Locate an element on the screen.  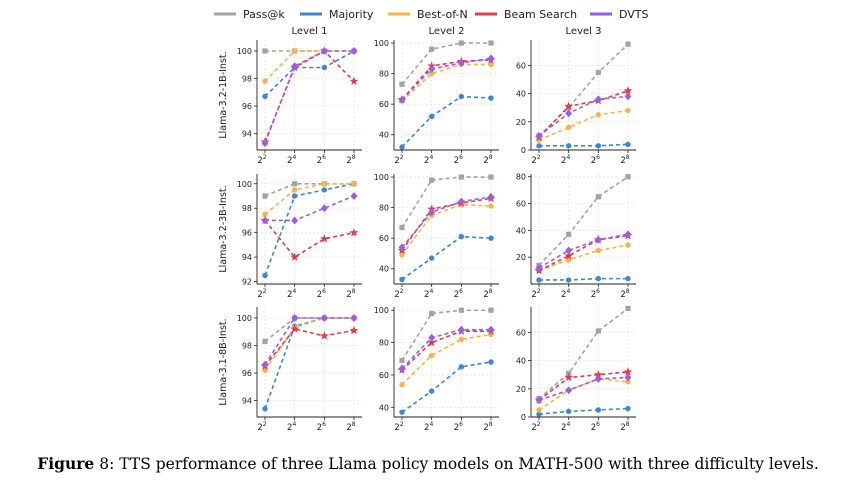
panel-3-3: 0 20 40 60 22 24 26 28 is located at coordinates (576, 369).